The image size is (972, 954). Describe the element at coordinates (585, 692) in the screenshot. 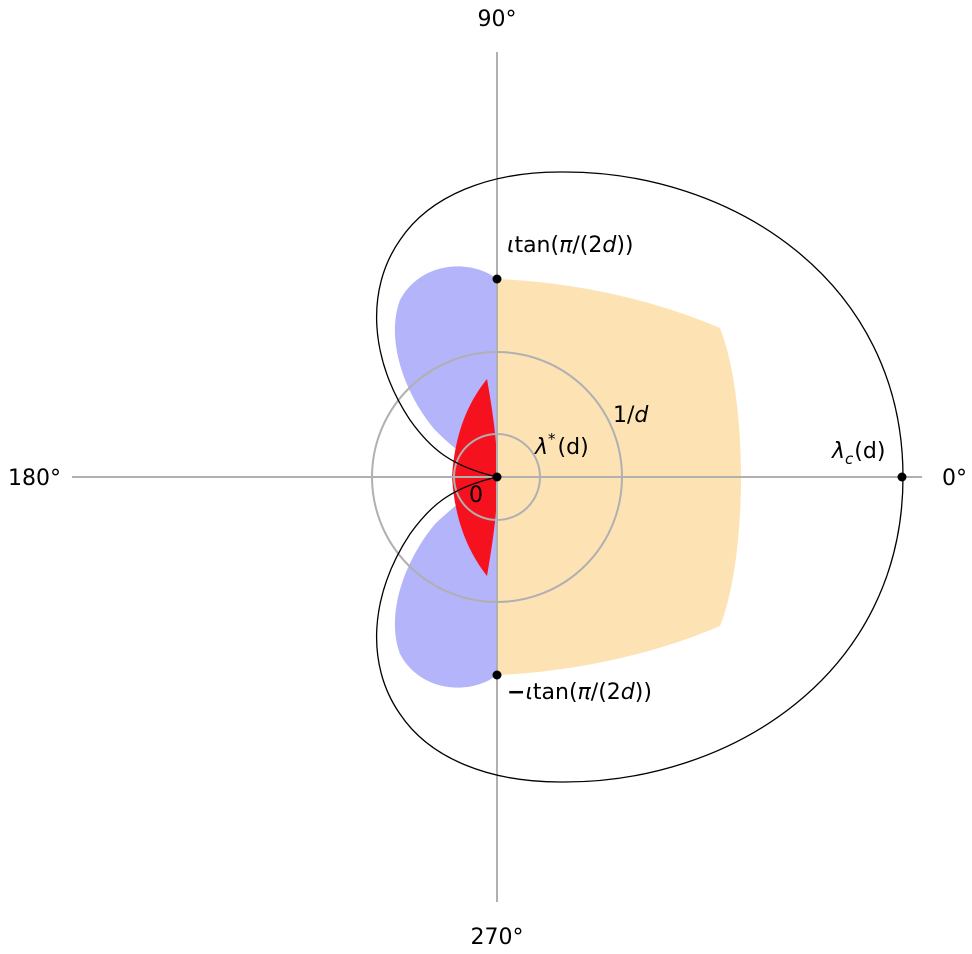

I see `bottom-pi: π` at that location.